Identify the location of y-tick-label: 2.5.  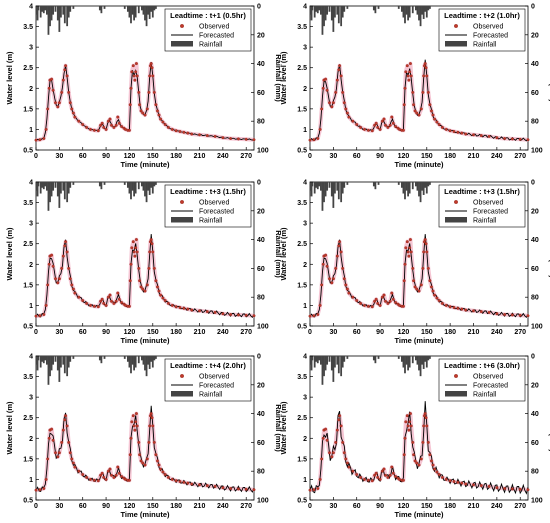
(302, 68).